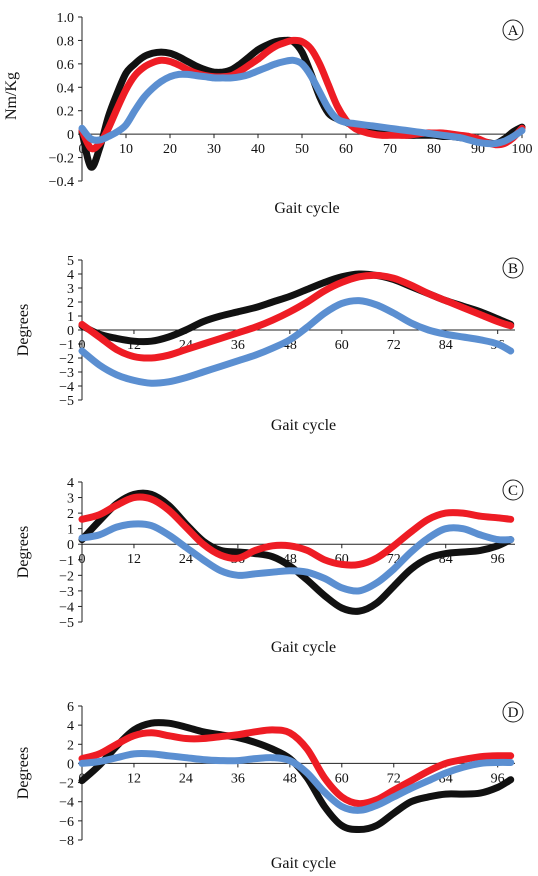 This screenshot has width=538, height=876. Describe the element at coordinates (126, 149) in the screenshot. I see `x-tick-label: 10` at that location.